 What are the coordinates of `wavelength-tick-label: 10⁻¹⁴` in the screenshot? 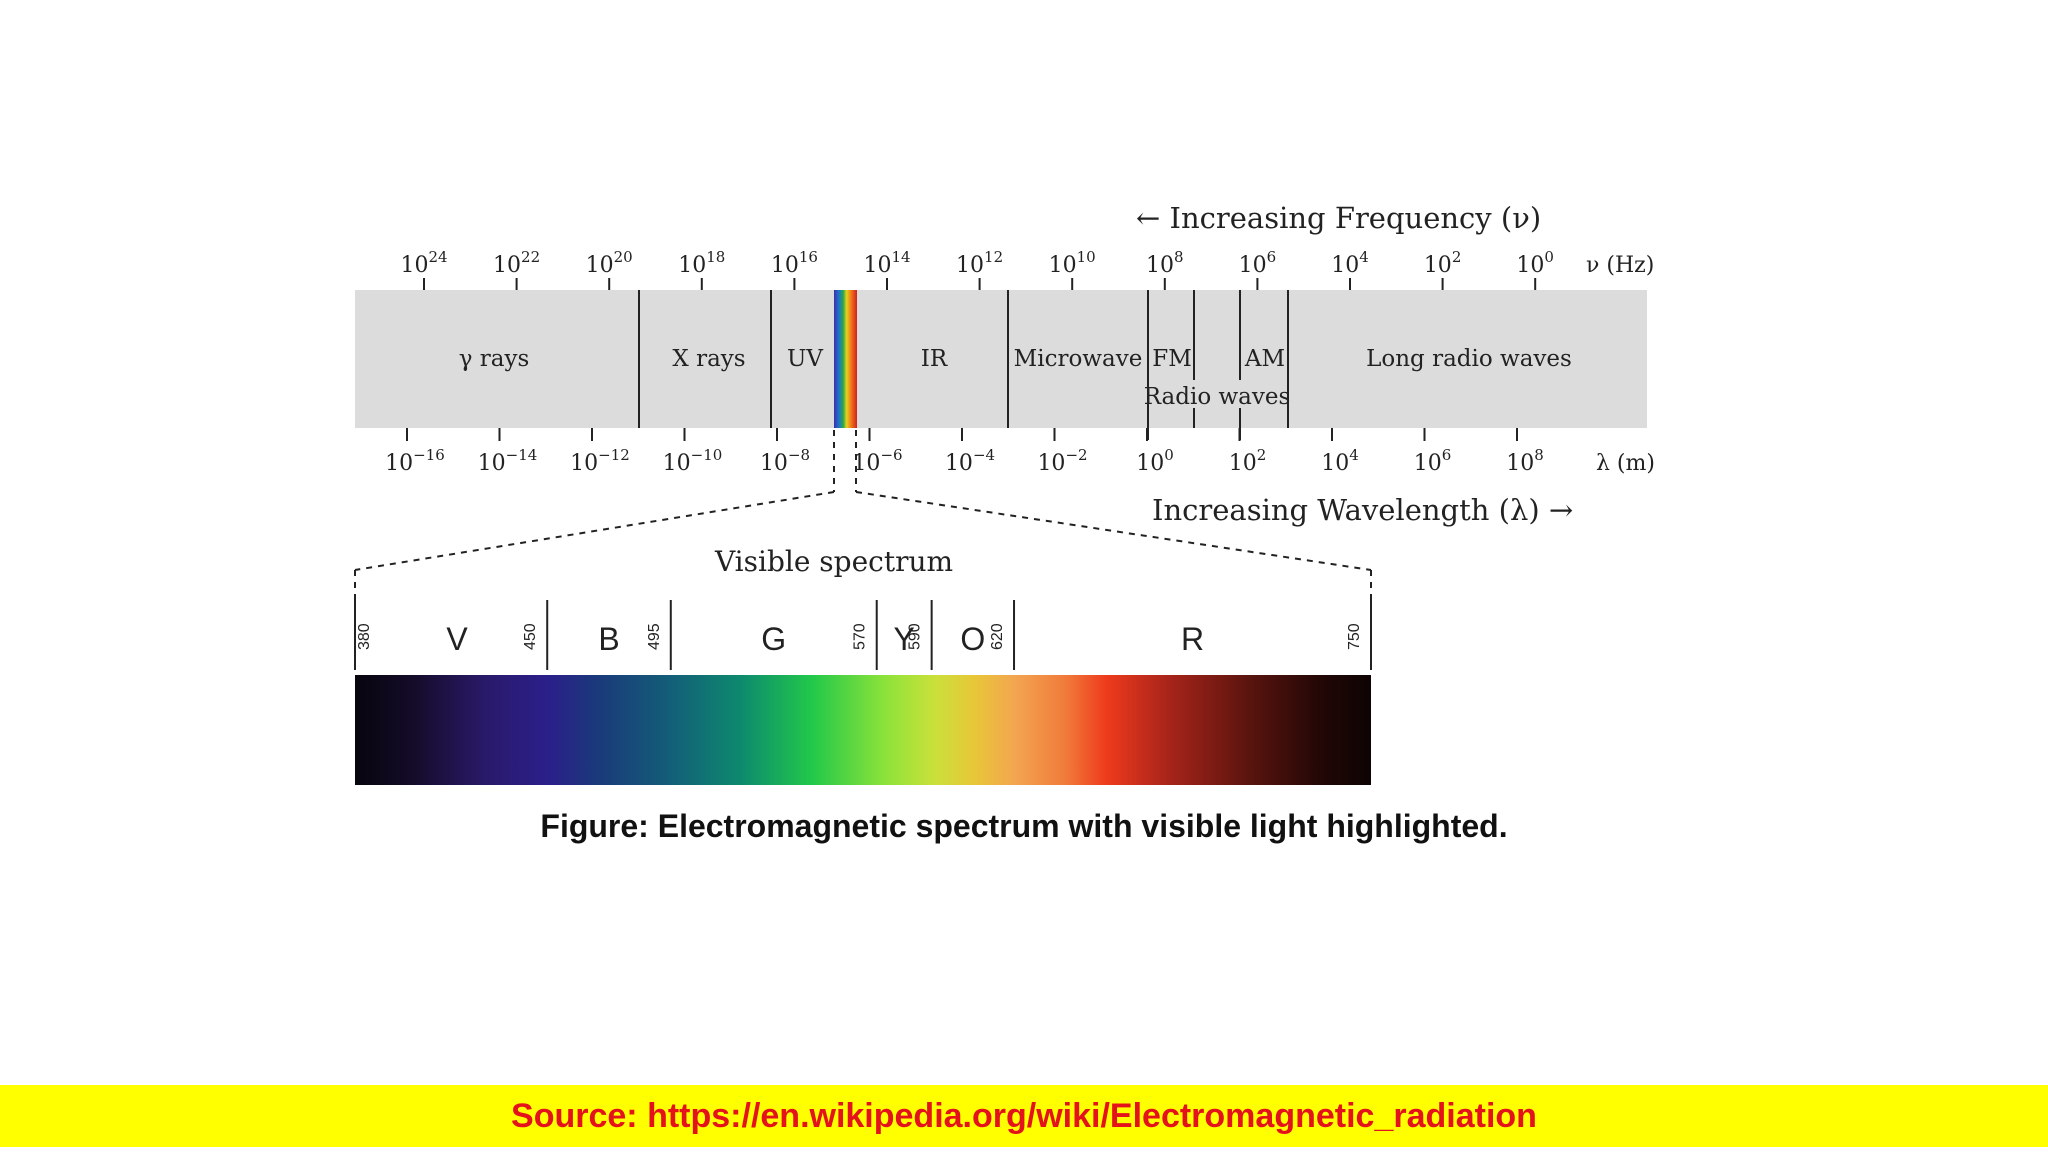 It's located at (508, 461).